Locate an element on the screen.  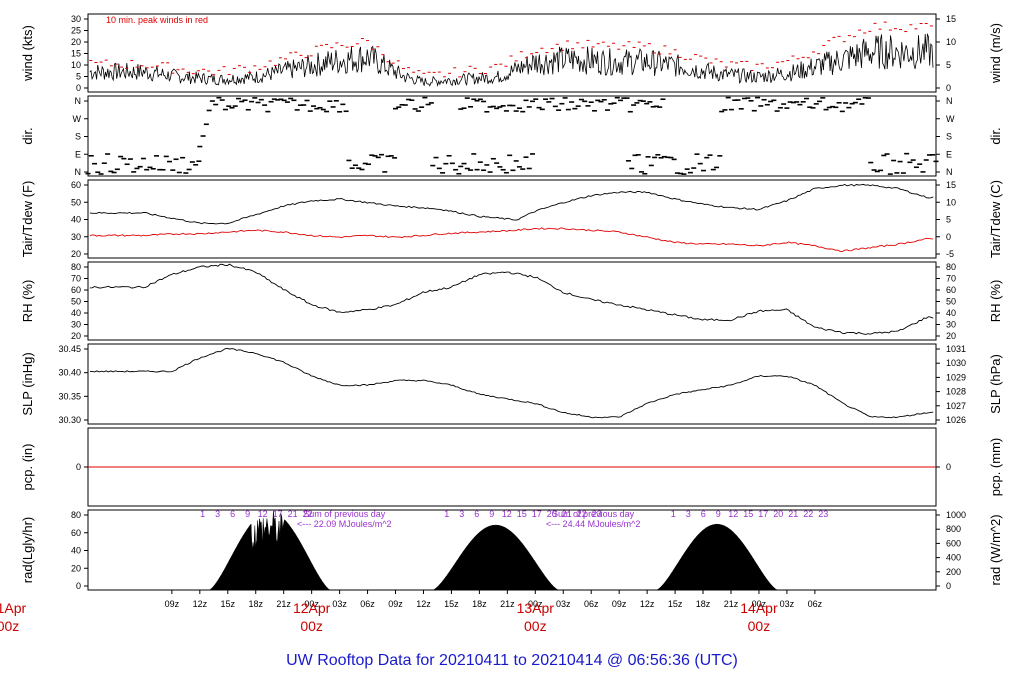
tick-label-right: 20 is located at coordinates (951, 336).